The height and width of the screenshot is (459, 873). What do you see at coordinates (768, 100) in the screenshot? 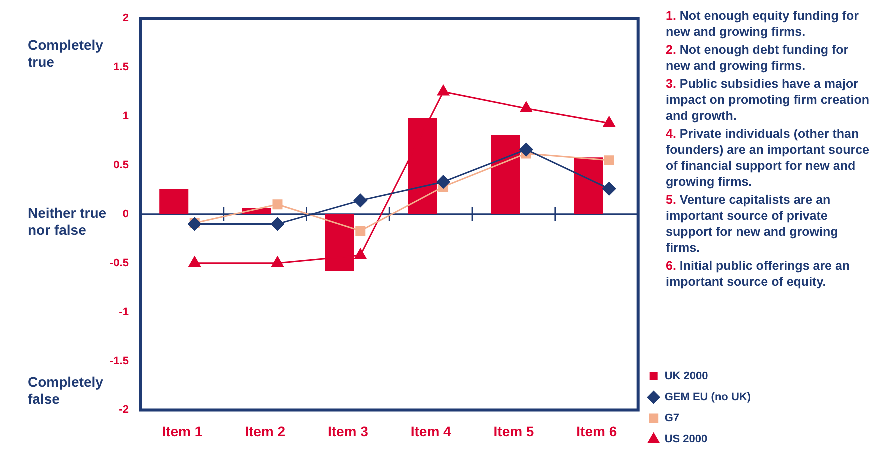
I see `text: 3. Public subsidies have a major impact on promoting firm creation and growth.` at bounding box center [768, 100].